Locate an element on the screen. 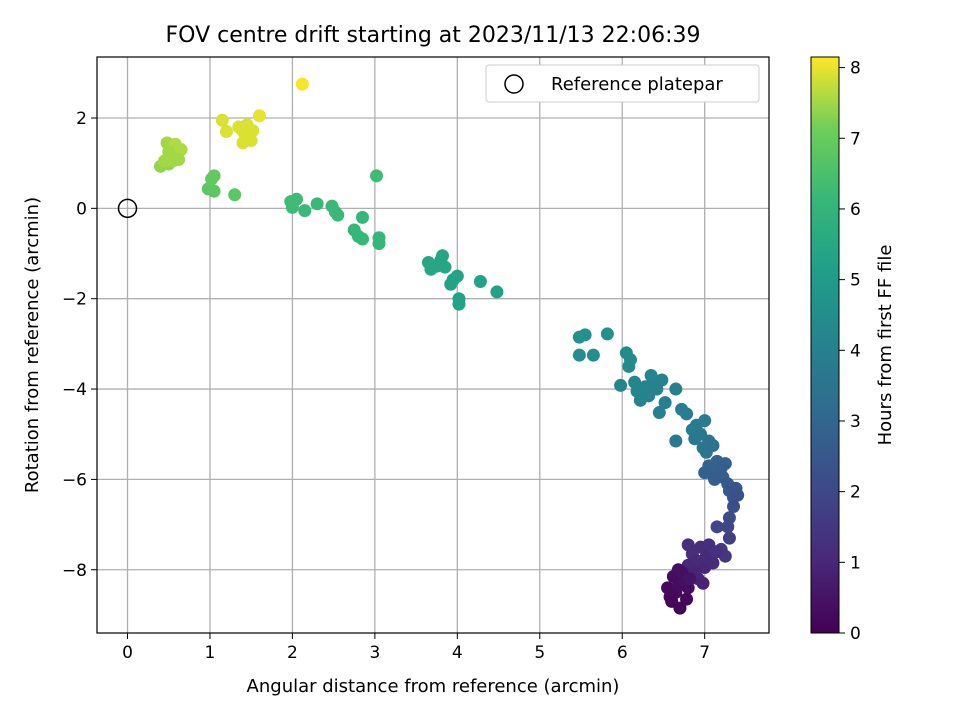 The image size is (960, 724). y-tick-label: −6 is located at coordinates (74, 480).